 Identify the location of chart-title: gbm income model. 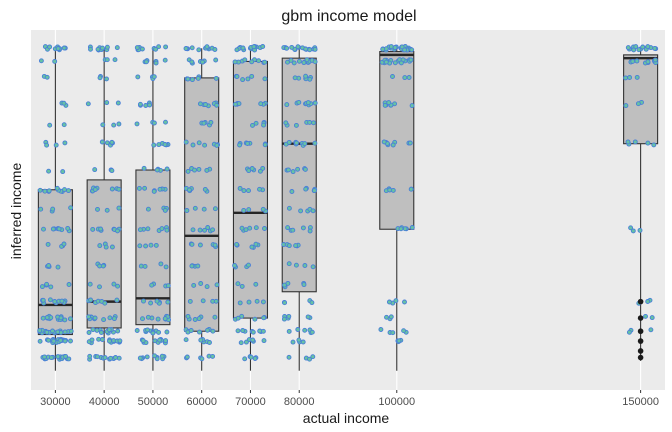
(348, 16).